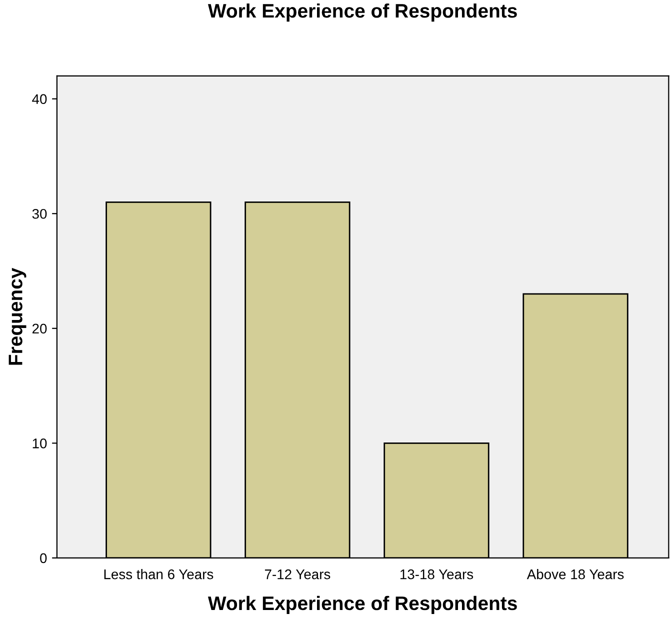  I want to click on x-axis-title: Work Experience of Respondents, so click(362, 605).